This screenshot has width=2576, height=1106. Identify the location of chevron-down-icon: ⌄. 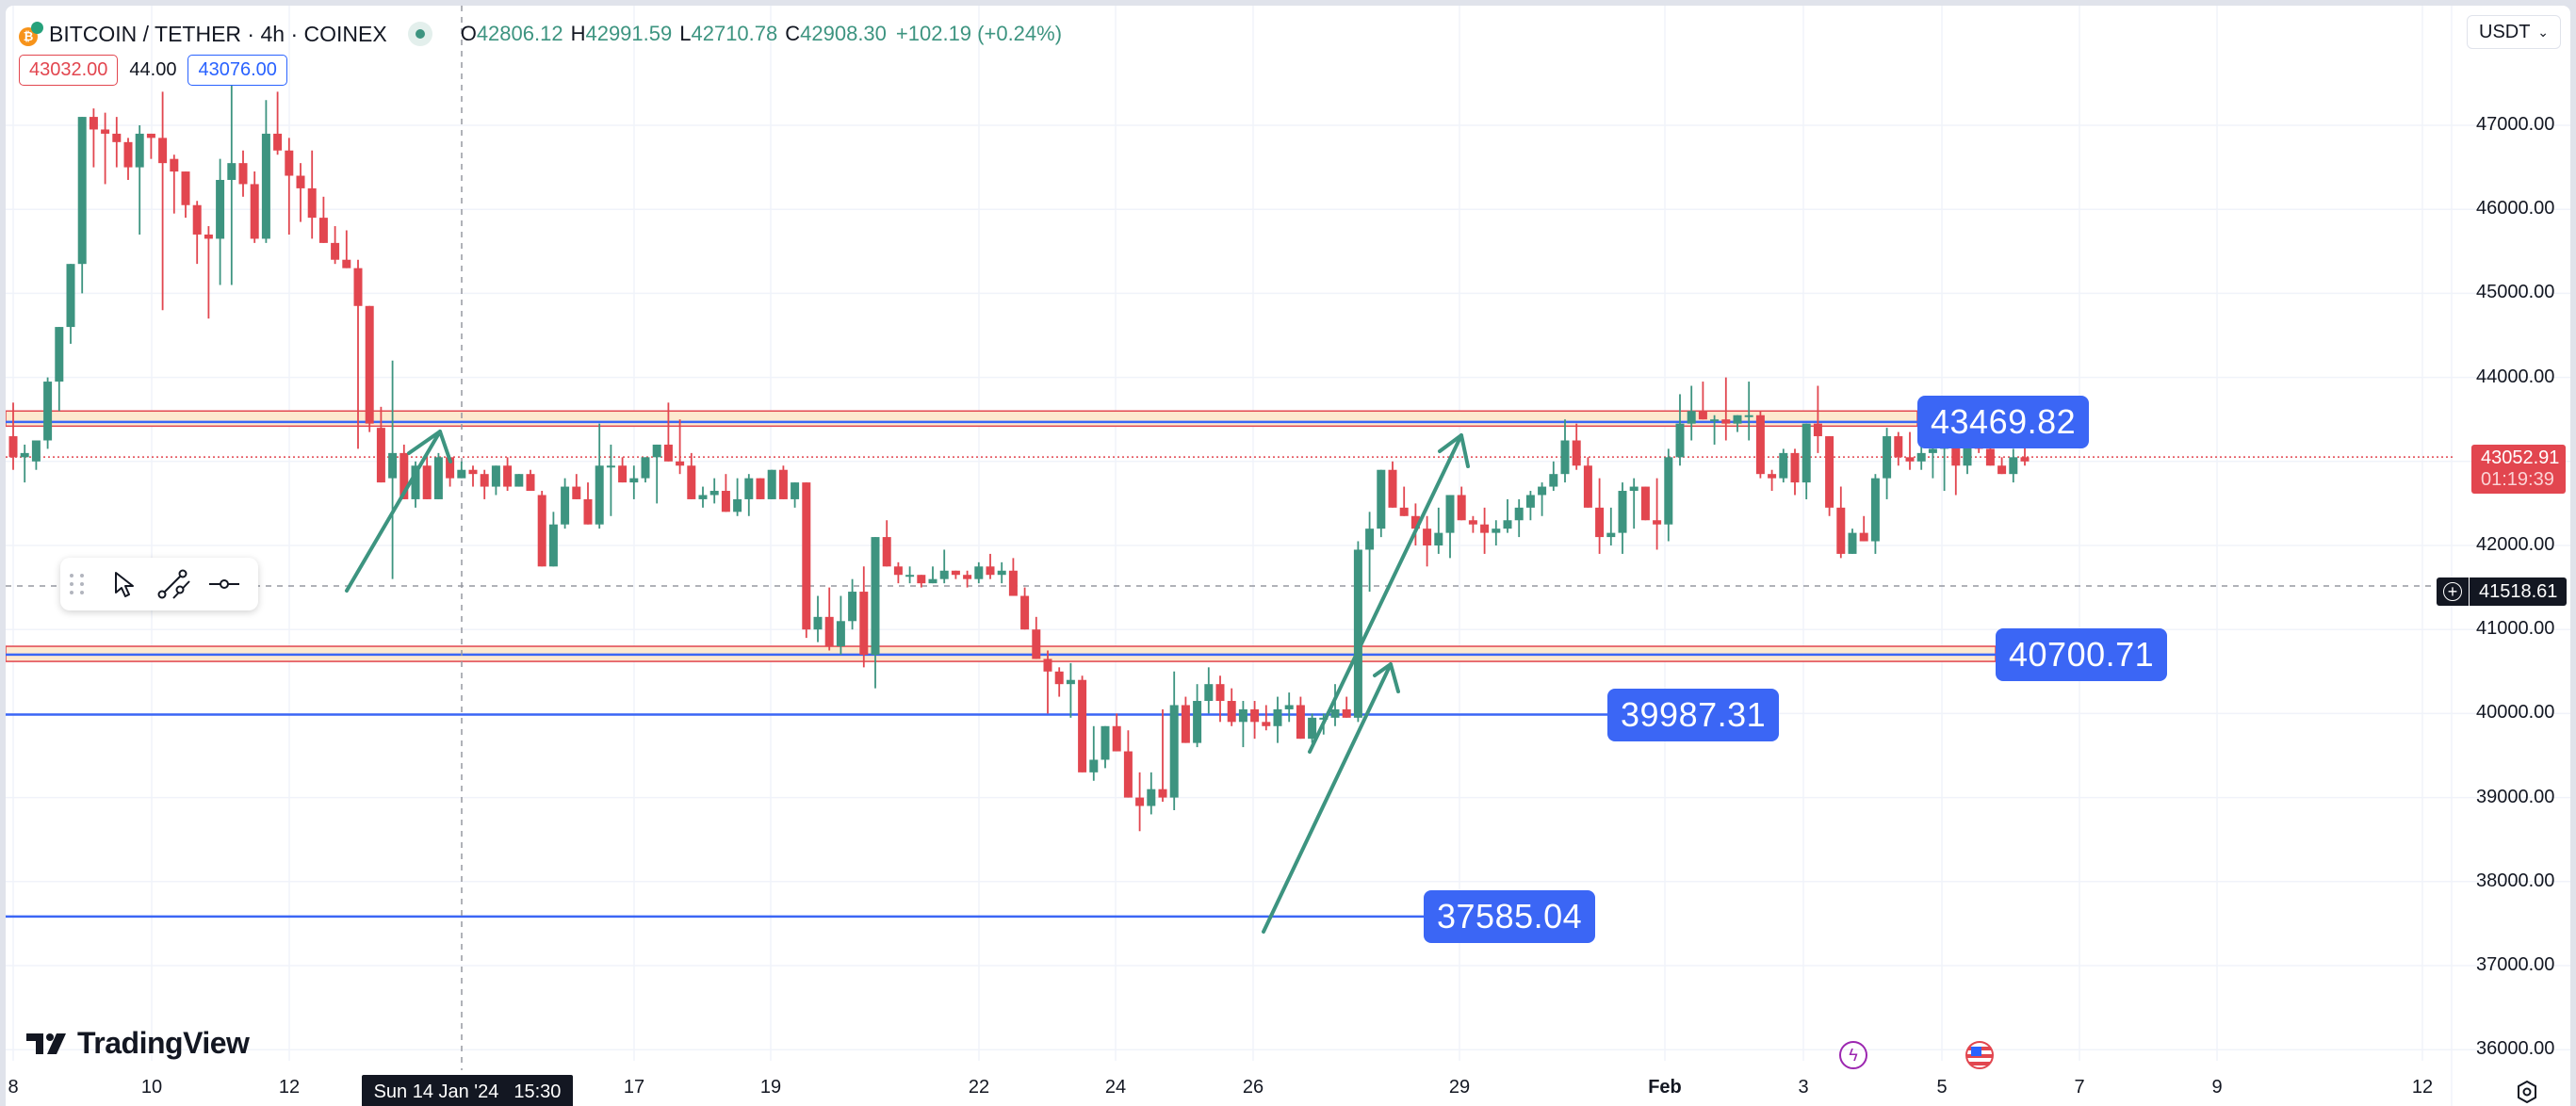
(2543, 32).